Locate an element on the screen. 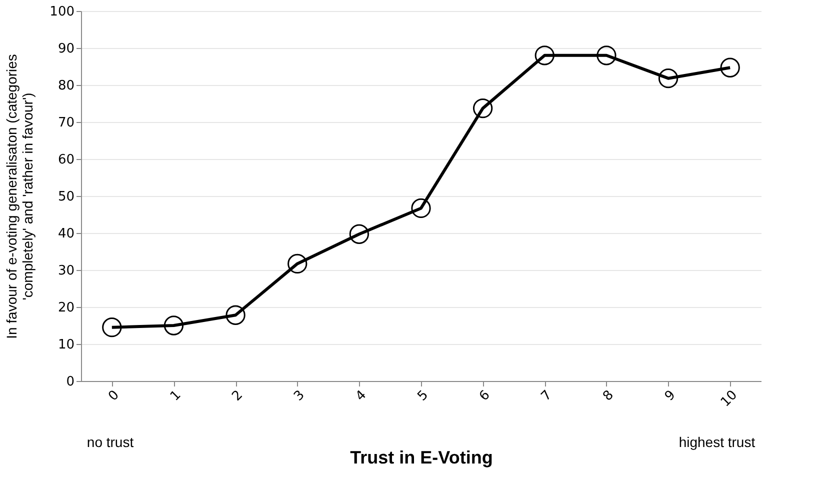 Image resolution: width=826 pixels, height=498 pixels. x-tick-label: 3 is located at coordinates (299, 396).